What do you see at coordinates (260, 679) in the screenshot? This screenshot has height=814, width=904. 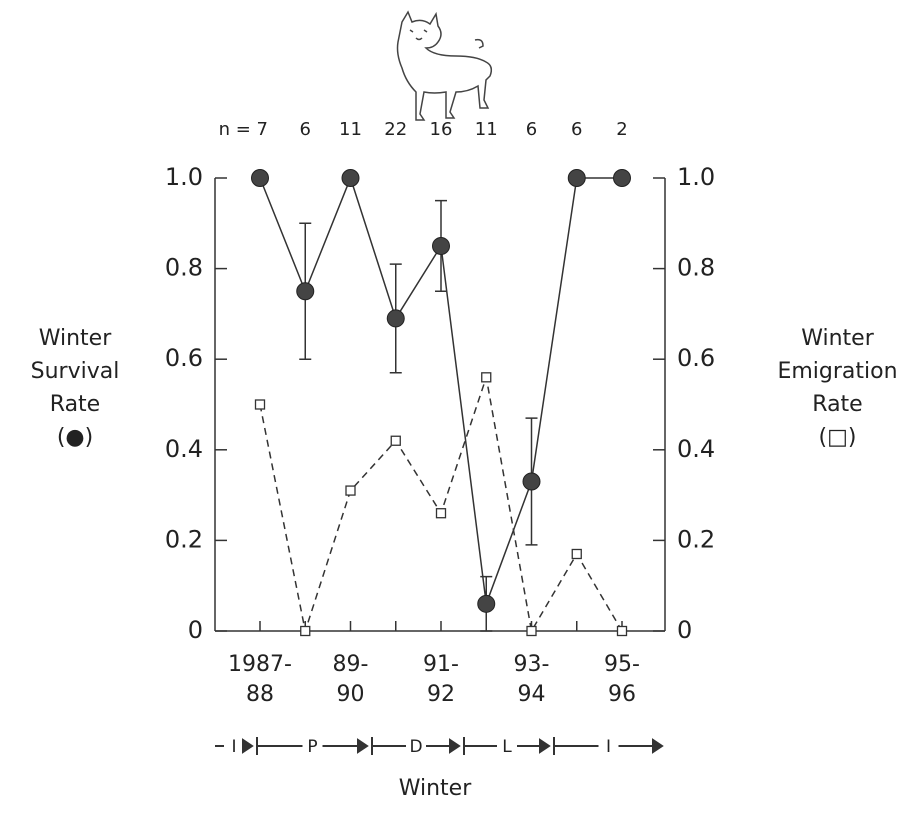 I see `x-tick-label: 1987- 88` at bounding box center [260, 679].